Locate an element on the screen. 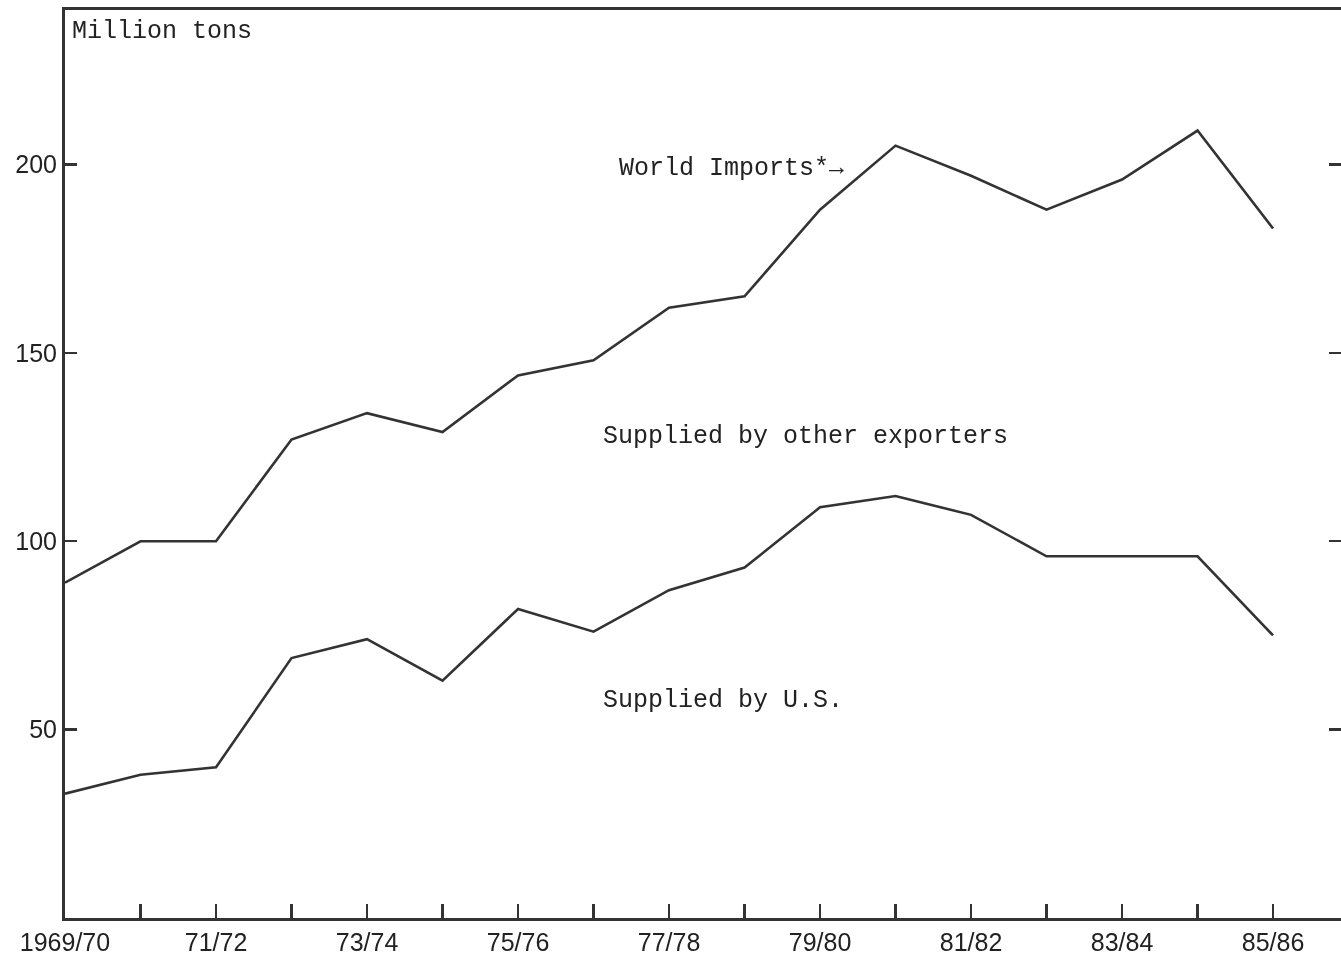  annotation: Supplied by other exporters is located at coordinates (806, 436).